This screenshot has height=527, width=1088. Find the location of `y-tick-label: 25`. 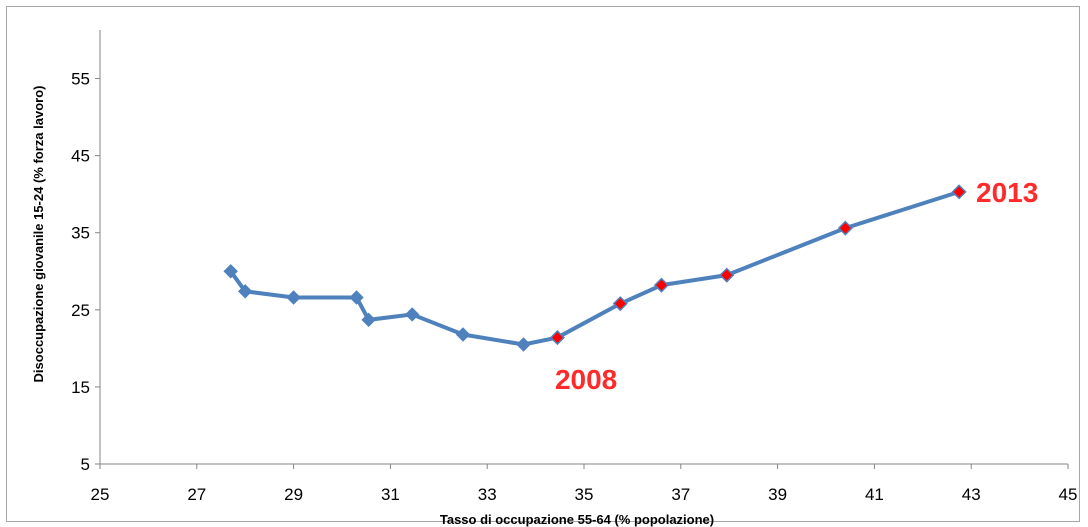

y-tick-label: 25 is located at coordinates (80, 310).